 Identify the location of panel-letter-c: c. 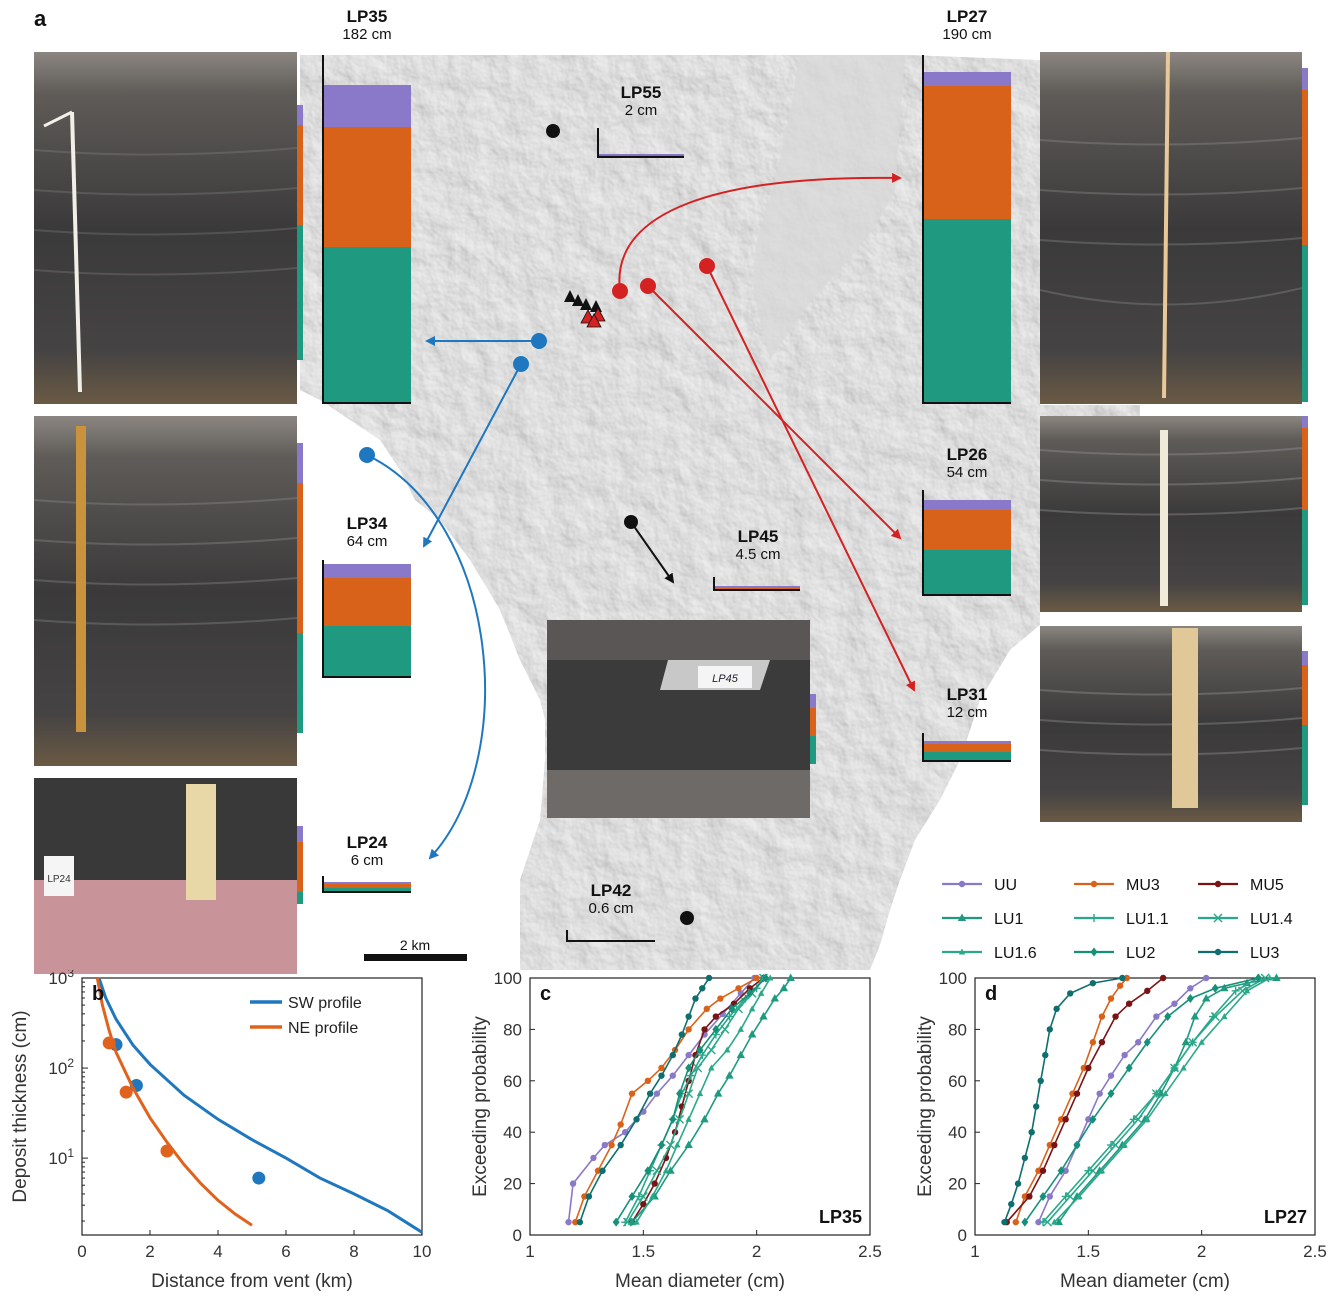
(545, 994).